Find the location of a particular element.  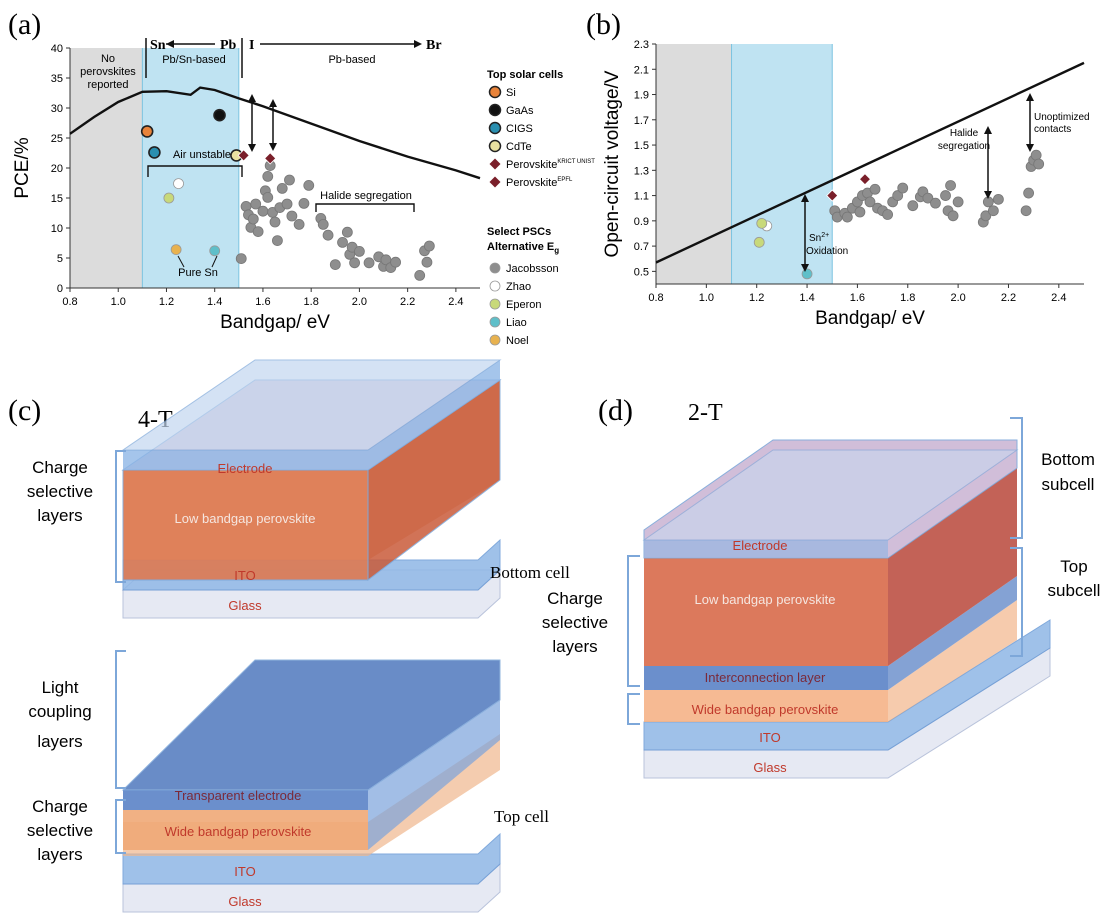

legend-marker-si is located at coordinates (495, 92).